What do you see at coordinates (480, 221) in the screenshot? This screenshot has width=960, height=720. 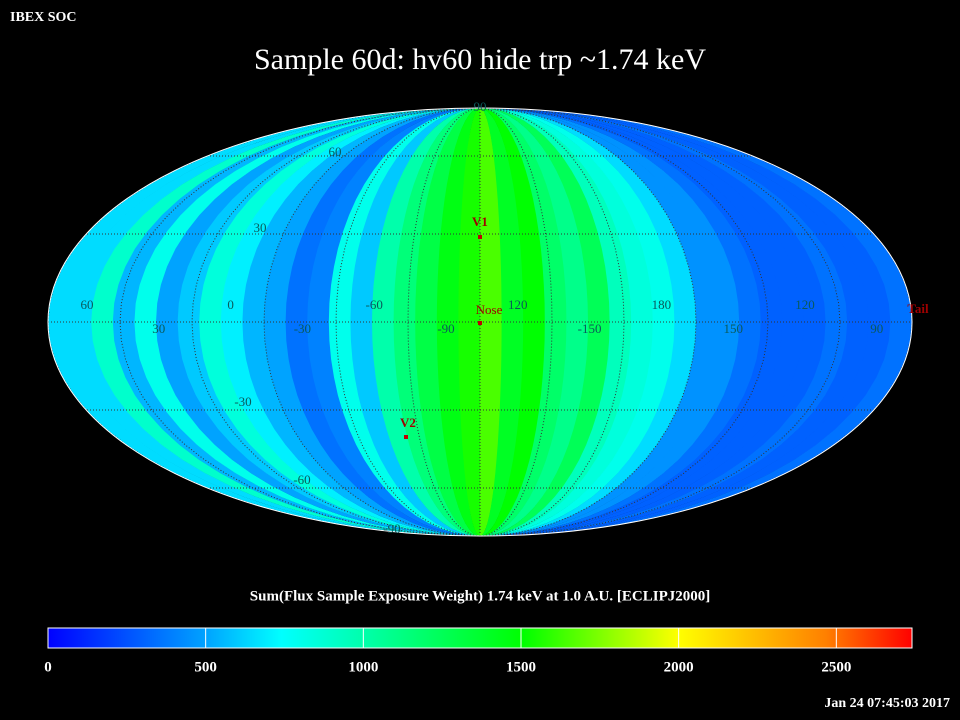 I see `marker-label: V1` at bounding box center [480, 221].